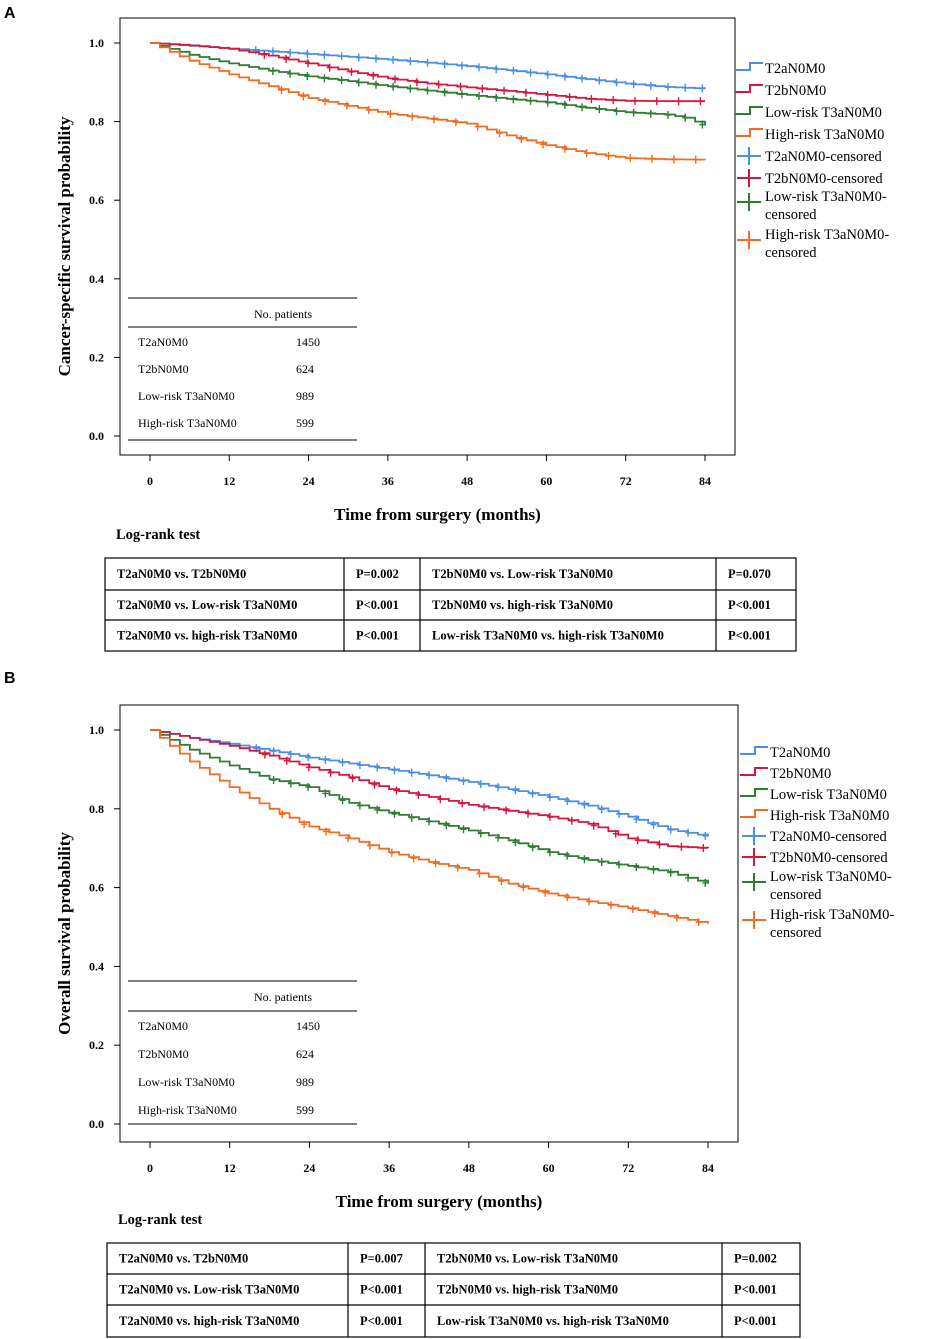  What do you see at coordinates (64, 933) in the screenshot?
I see `y-axis-title: Overall survival probability` at bounding box center [64, 933].